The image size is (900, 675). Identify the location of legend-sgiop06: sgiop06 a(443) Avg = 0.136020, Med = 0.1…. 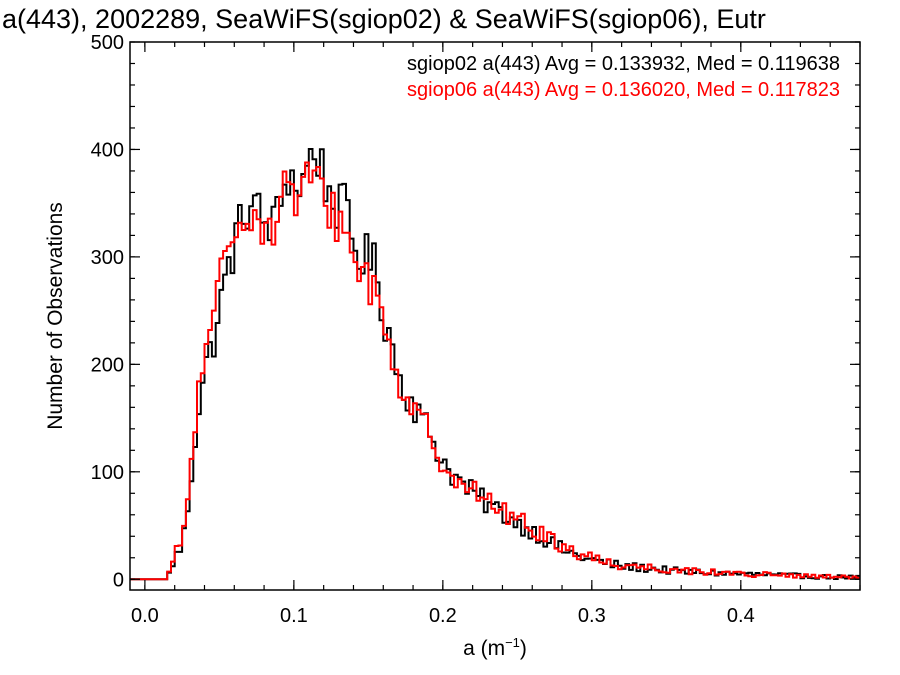
(623, 90).